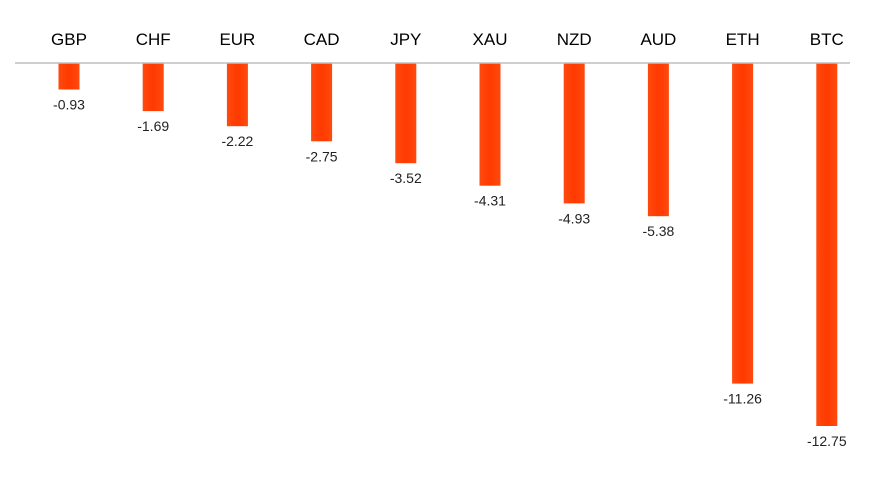 The width and height of the screenshot is (885, 478). What do you see at coordinates (742, 399) in the screenshot?
I see `value-label-eth: -11.26` at bounding box center [742, 399].